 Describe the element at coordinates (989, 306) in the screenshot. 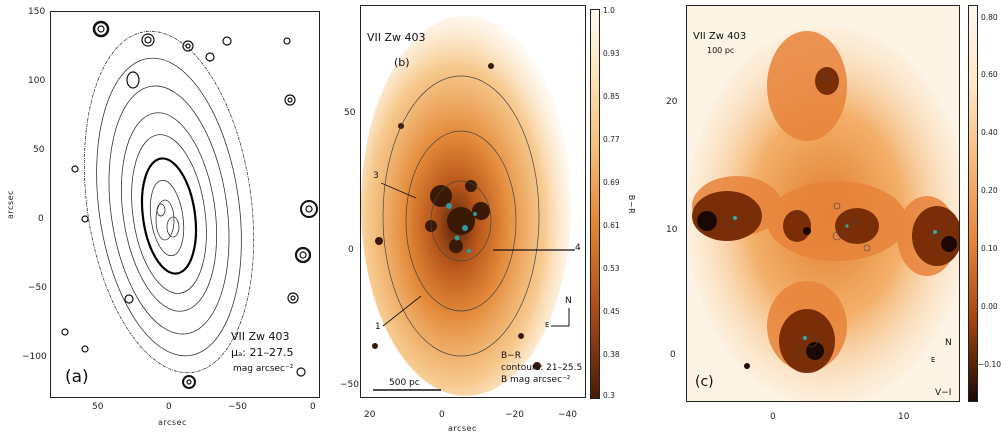

I see `cbar-tick: 0.00` at that location.